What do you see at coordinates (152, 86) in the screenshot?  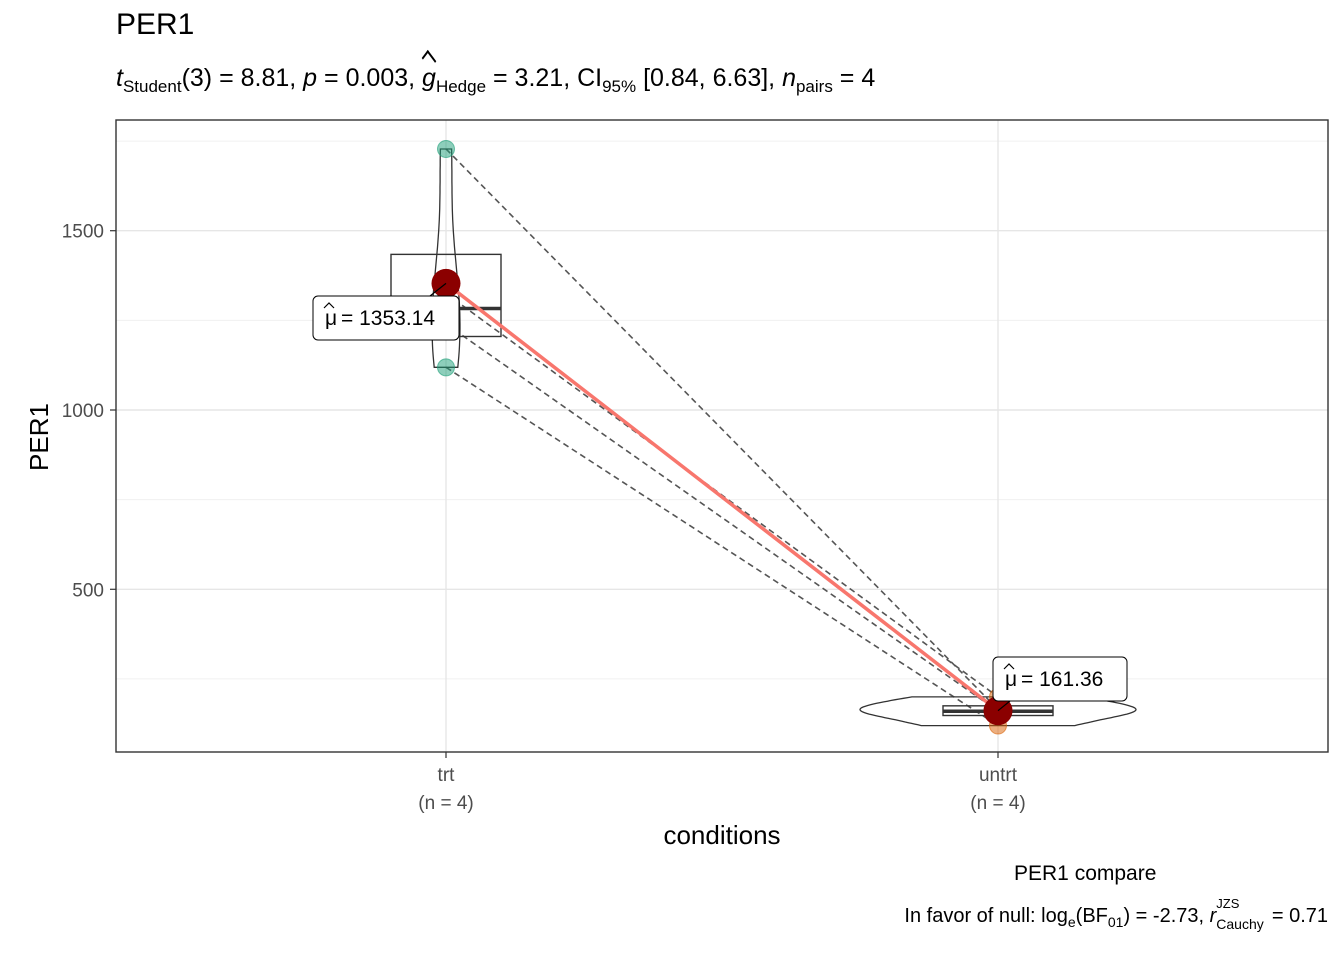 I see `t-subscript: Student` at bounding box center [152, 86].